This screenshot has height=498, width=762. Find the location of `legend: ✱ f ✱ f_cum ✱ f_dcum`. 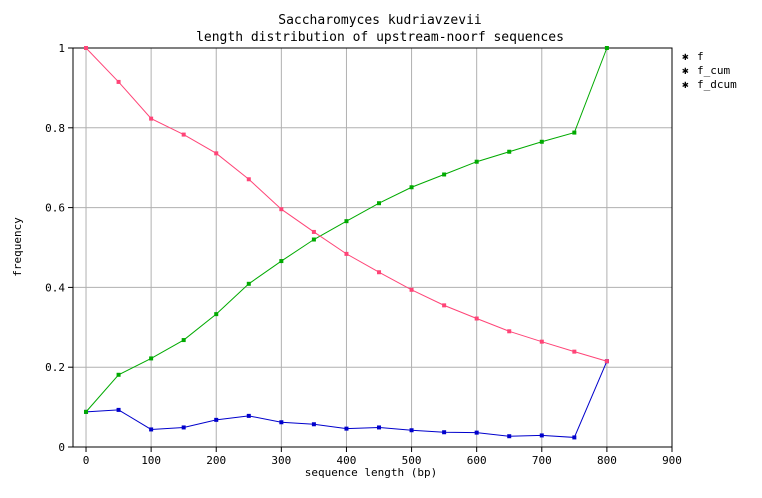

legend: ✱ f ✱ f_cum ✱ f_dcum is located at coordinates (709, 70).